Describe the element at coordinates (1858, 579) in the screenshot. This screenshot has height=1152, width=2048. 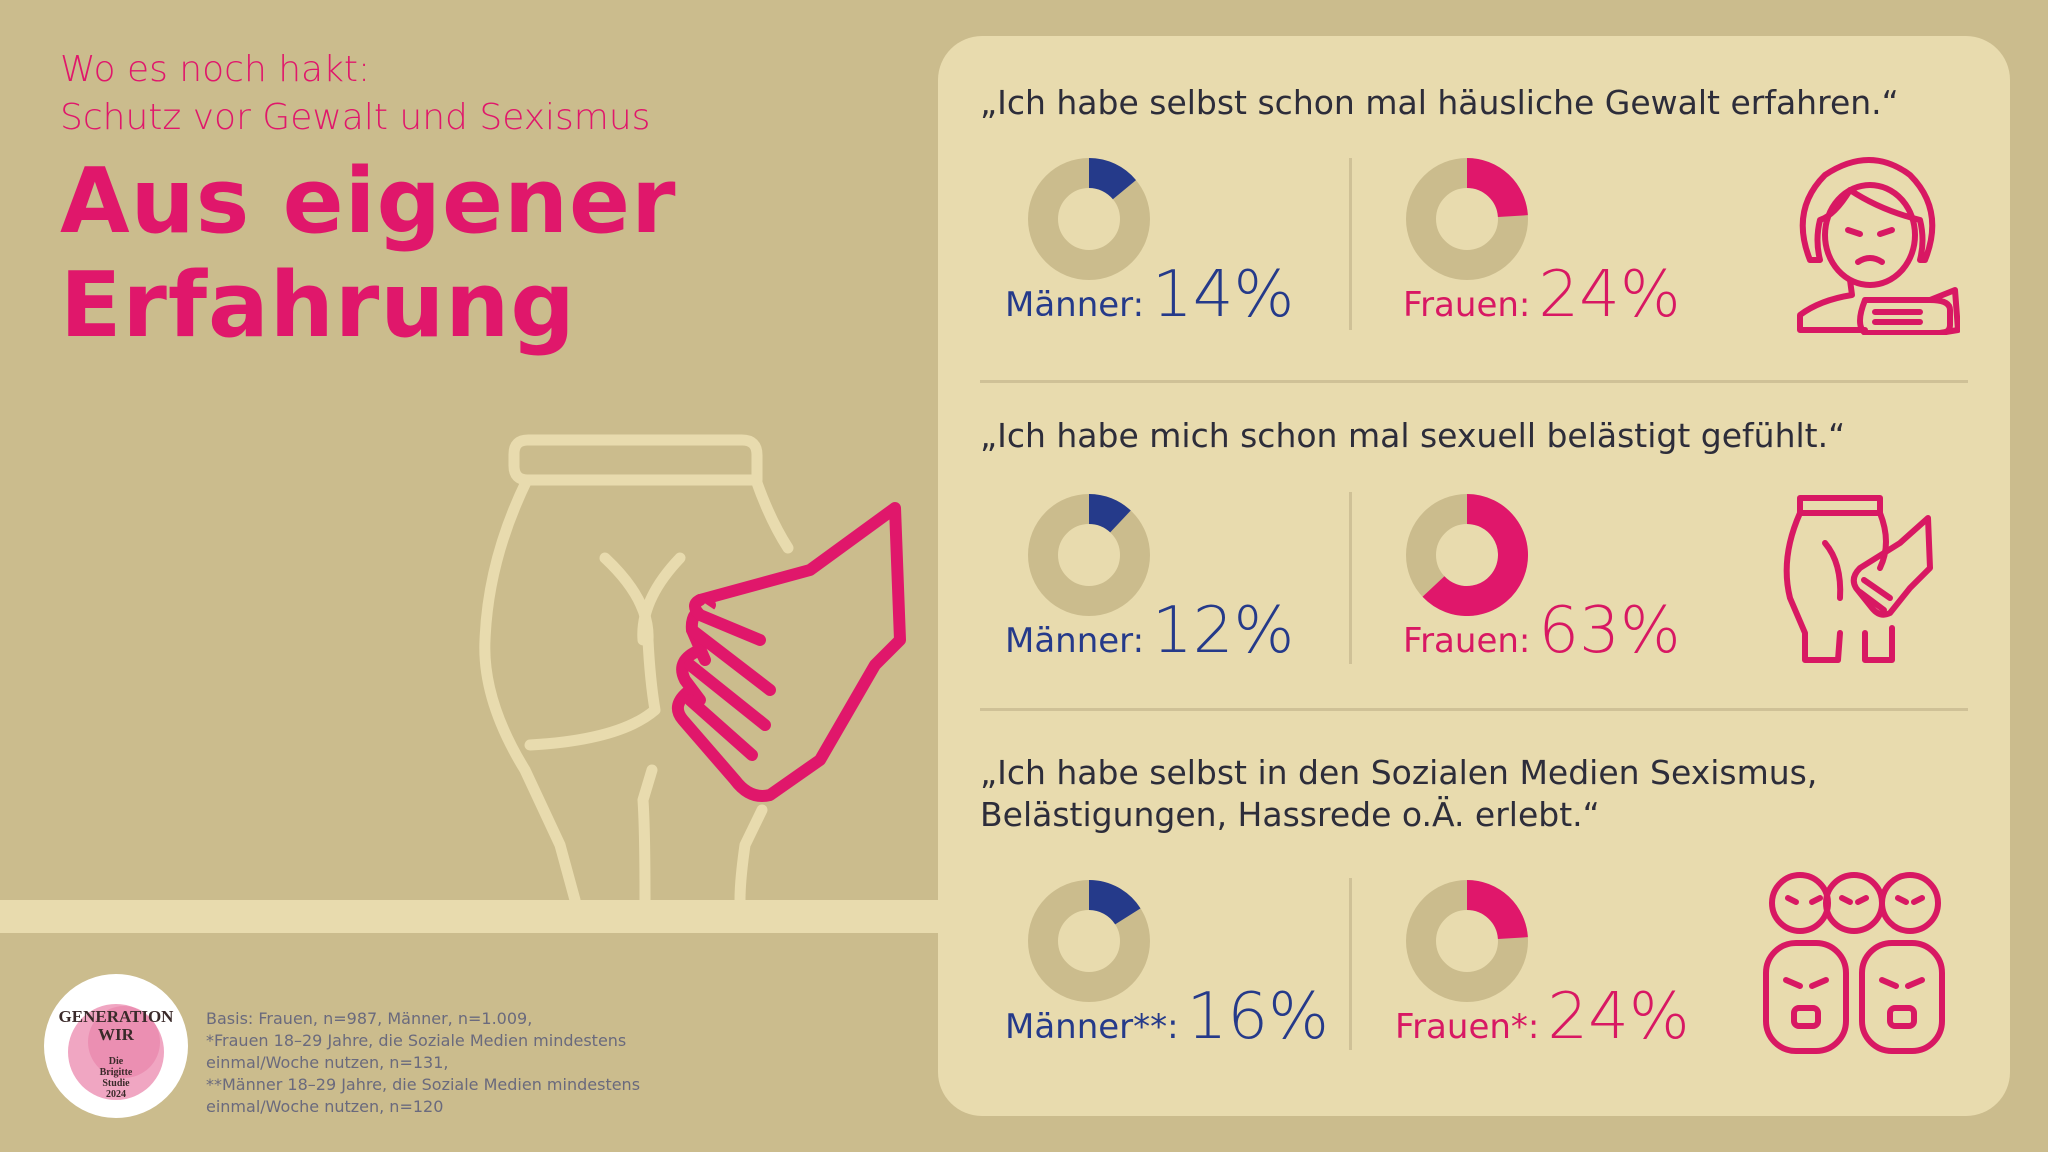
I see `hand-grope-icon` at that location.